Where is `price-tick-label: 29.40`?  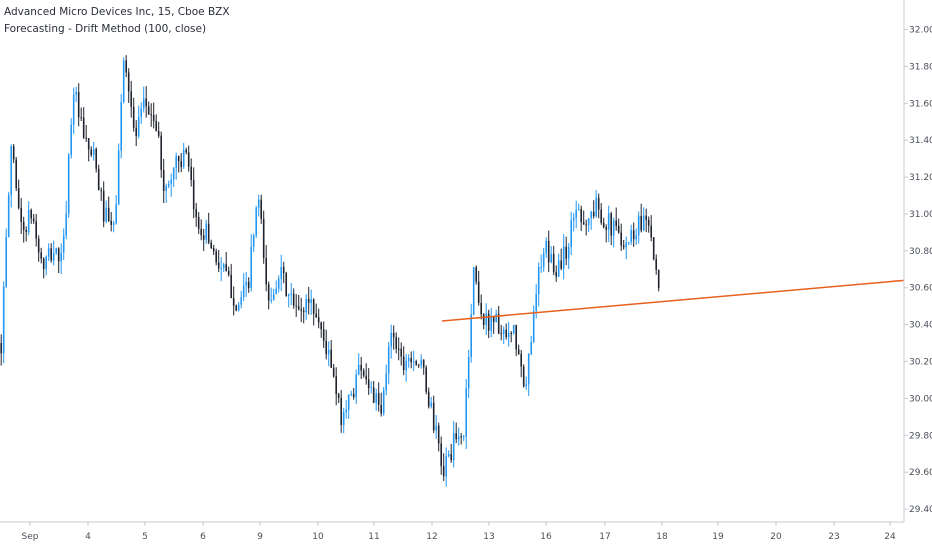 price-tick-label: 29.40 is located at coordinates (920, 510).